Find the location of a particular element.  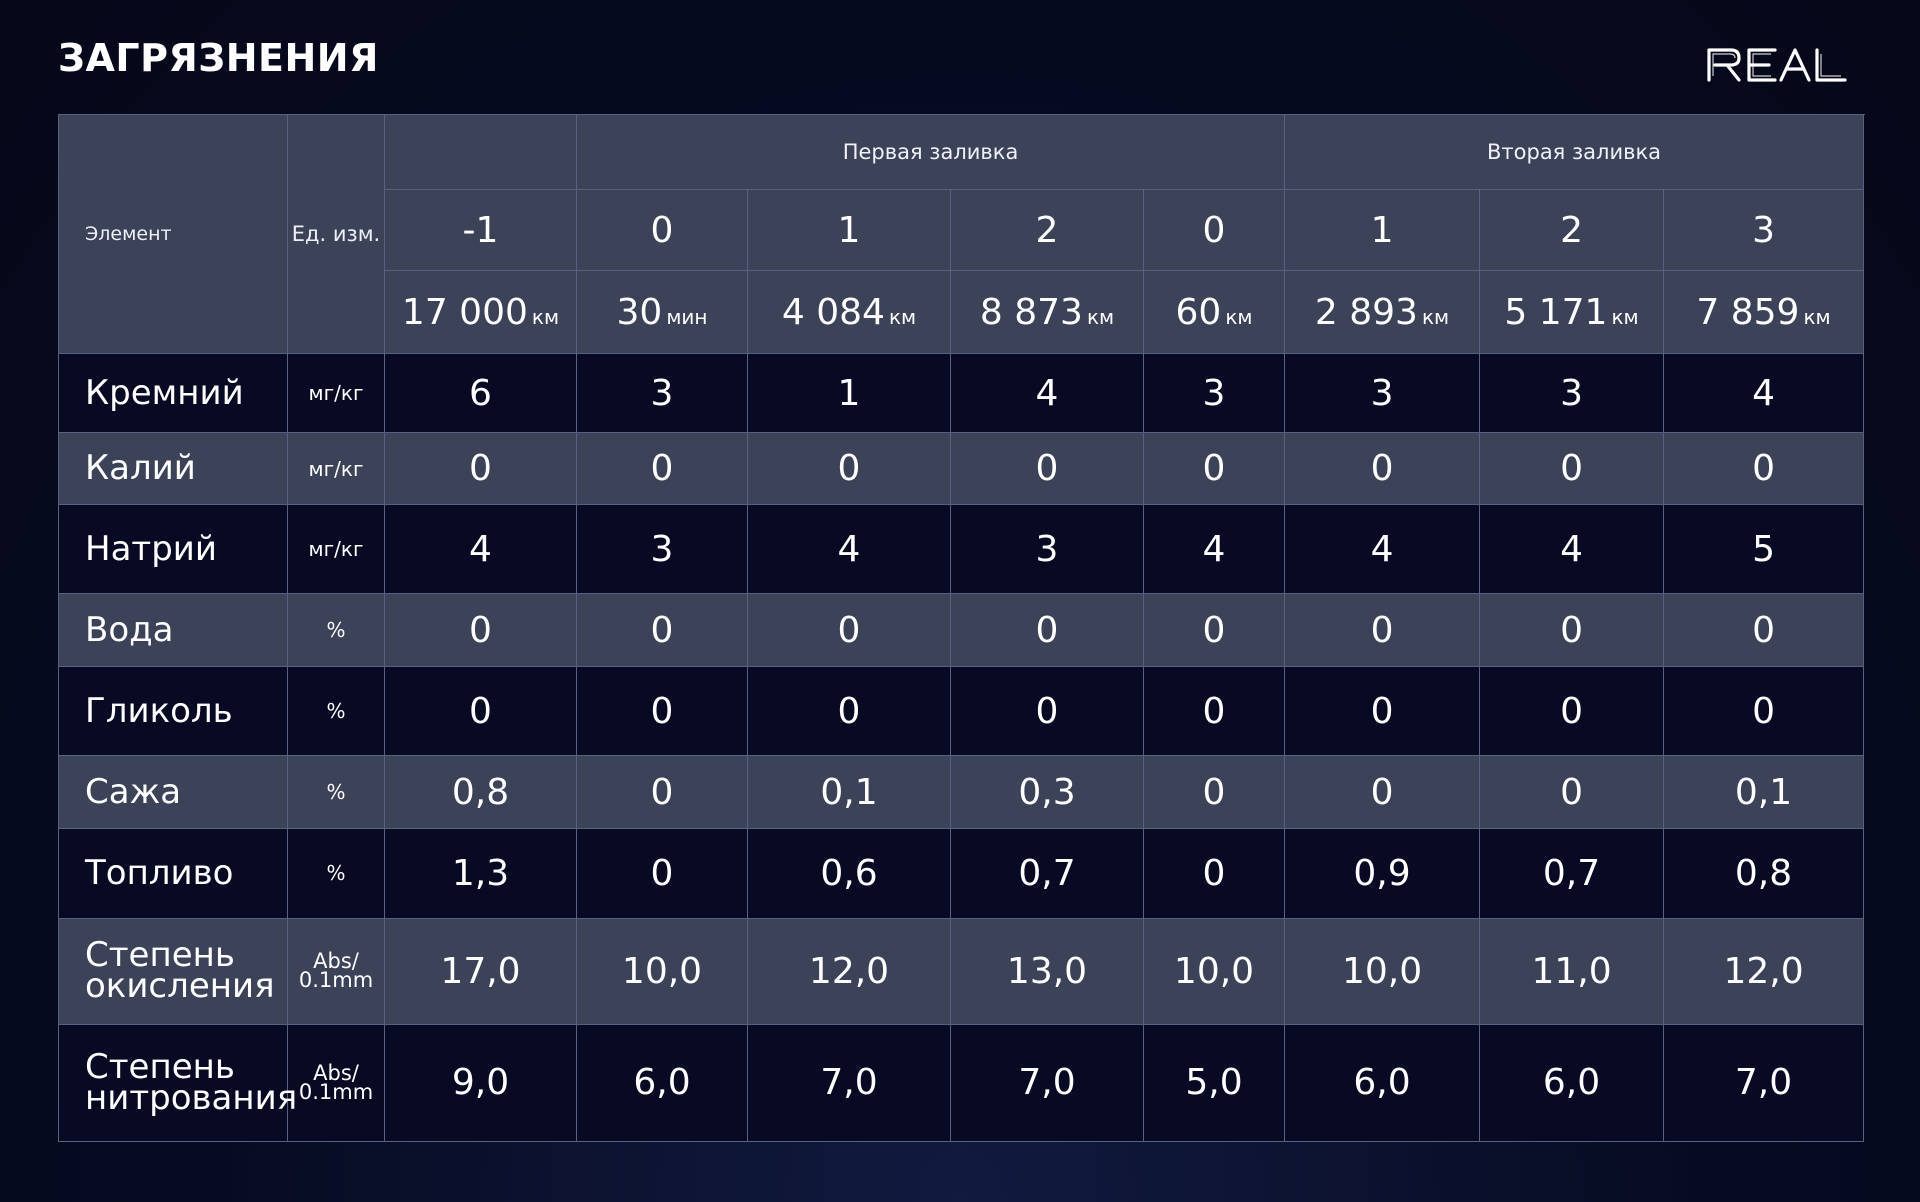

header-unit: Ед. изм. is located at coordinates (336, 234).